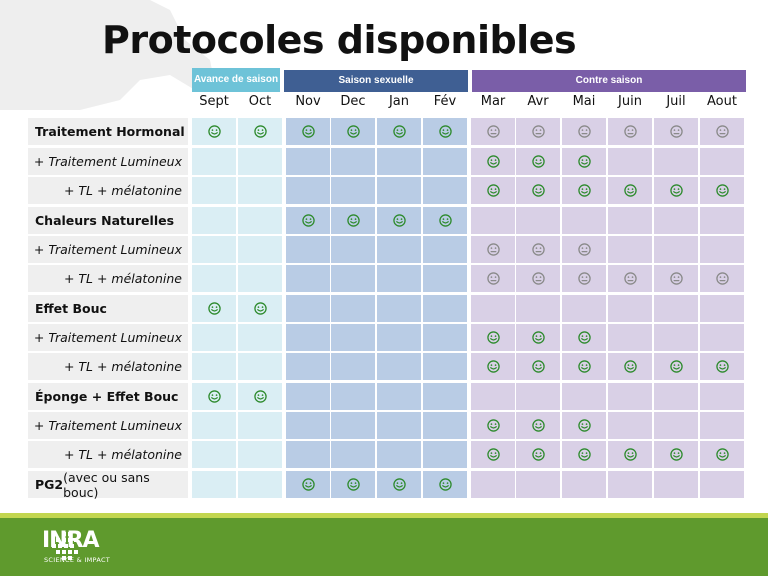 Image resolution: width=768 pixels, height=576 pixels. Describe the element at coordinates (65, 546) in the screenshot. I see `inra-logo-icon` at that location.